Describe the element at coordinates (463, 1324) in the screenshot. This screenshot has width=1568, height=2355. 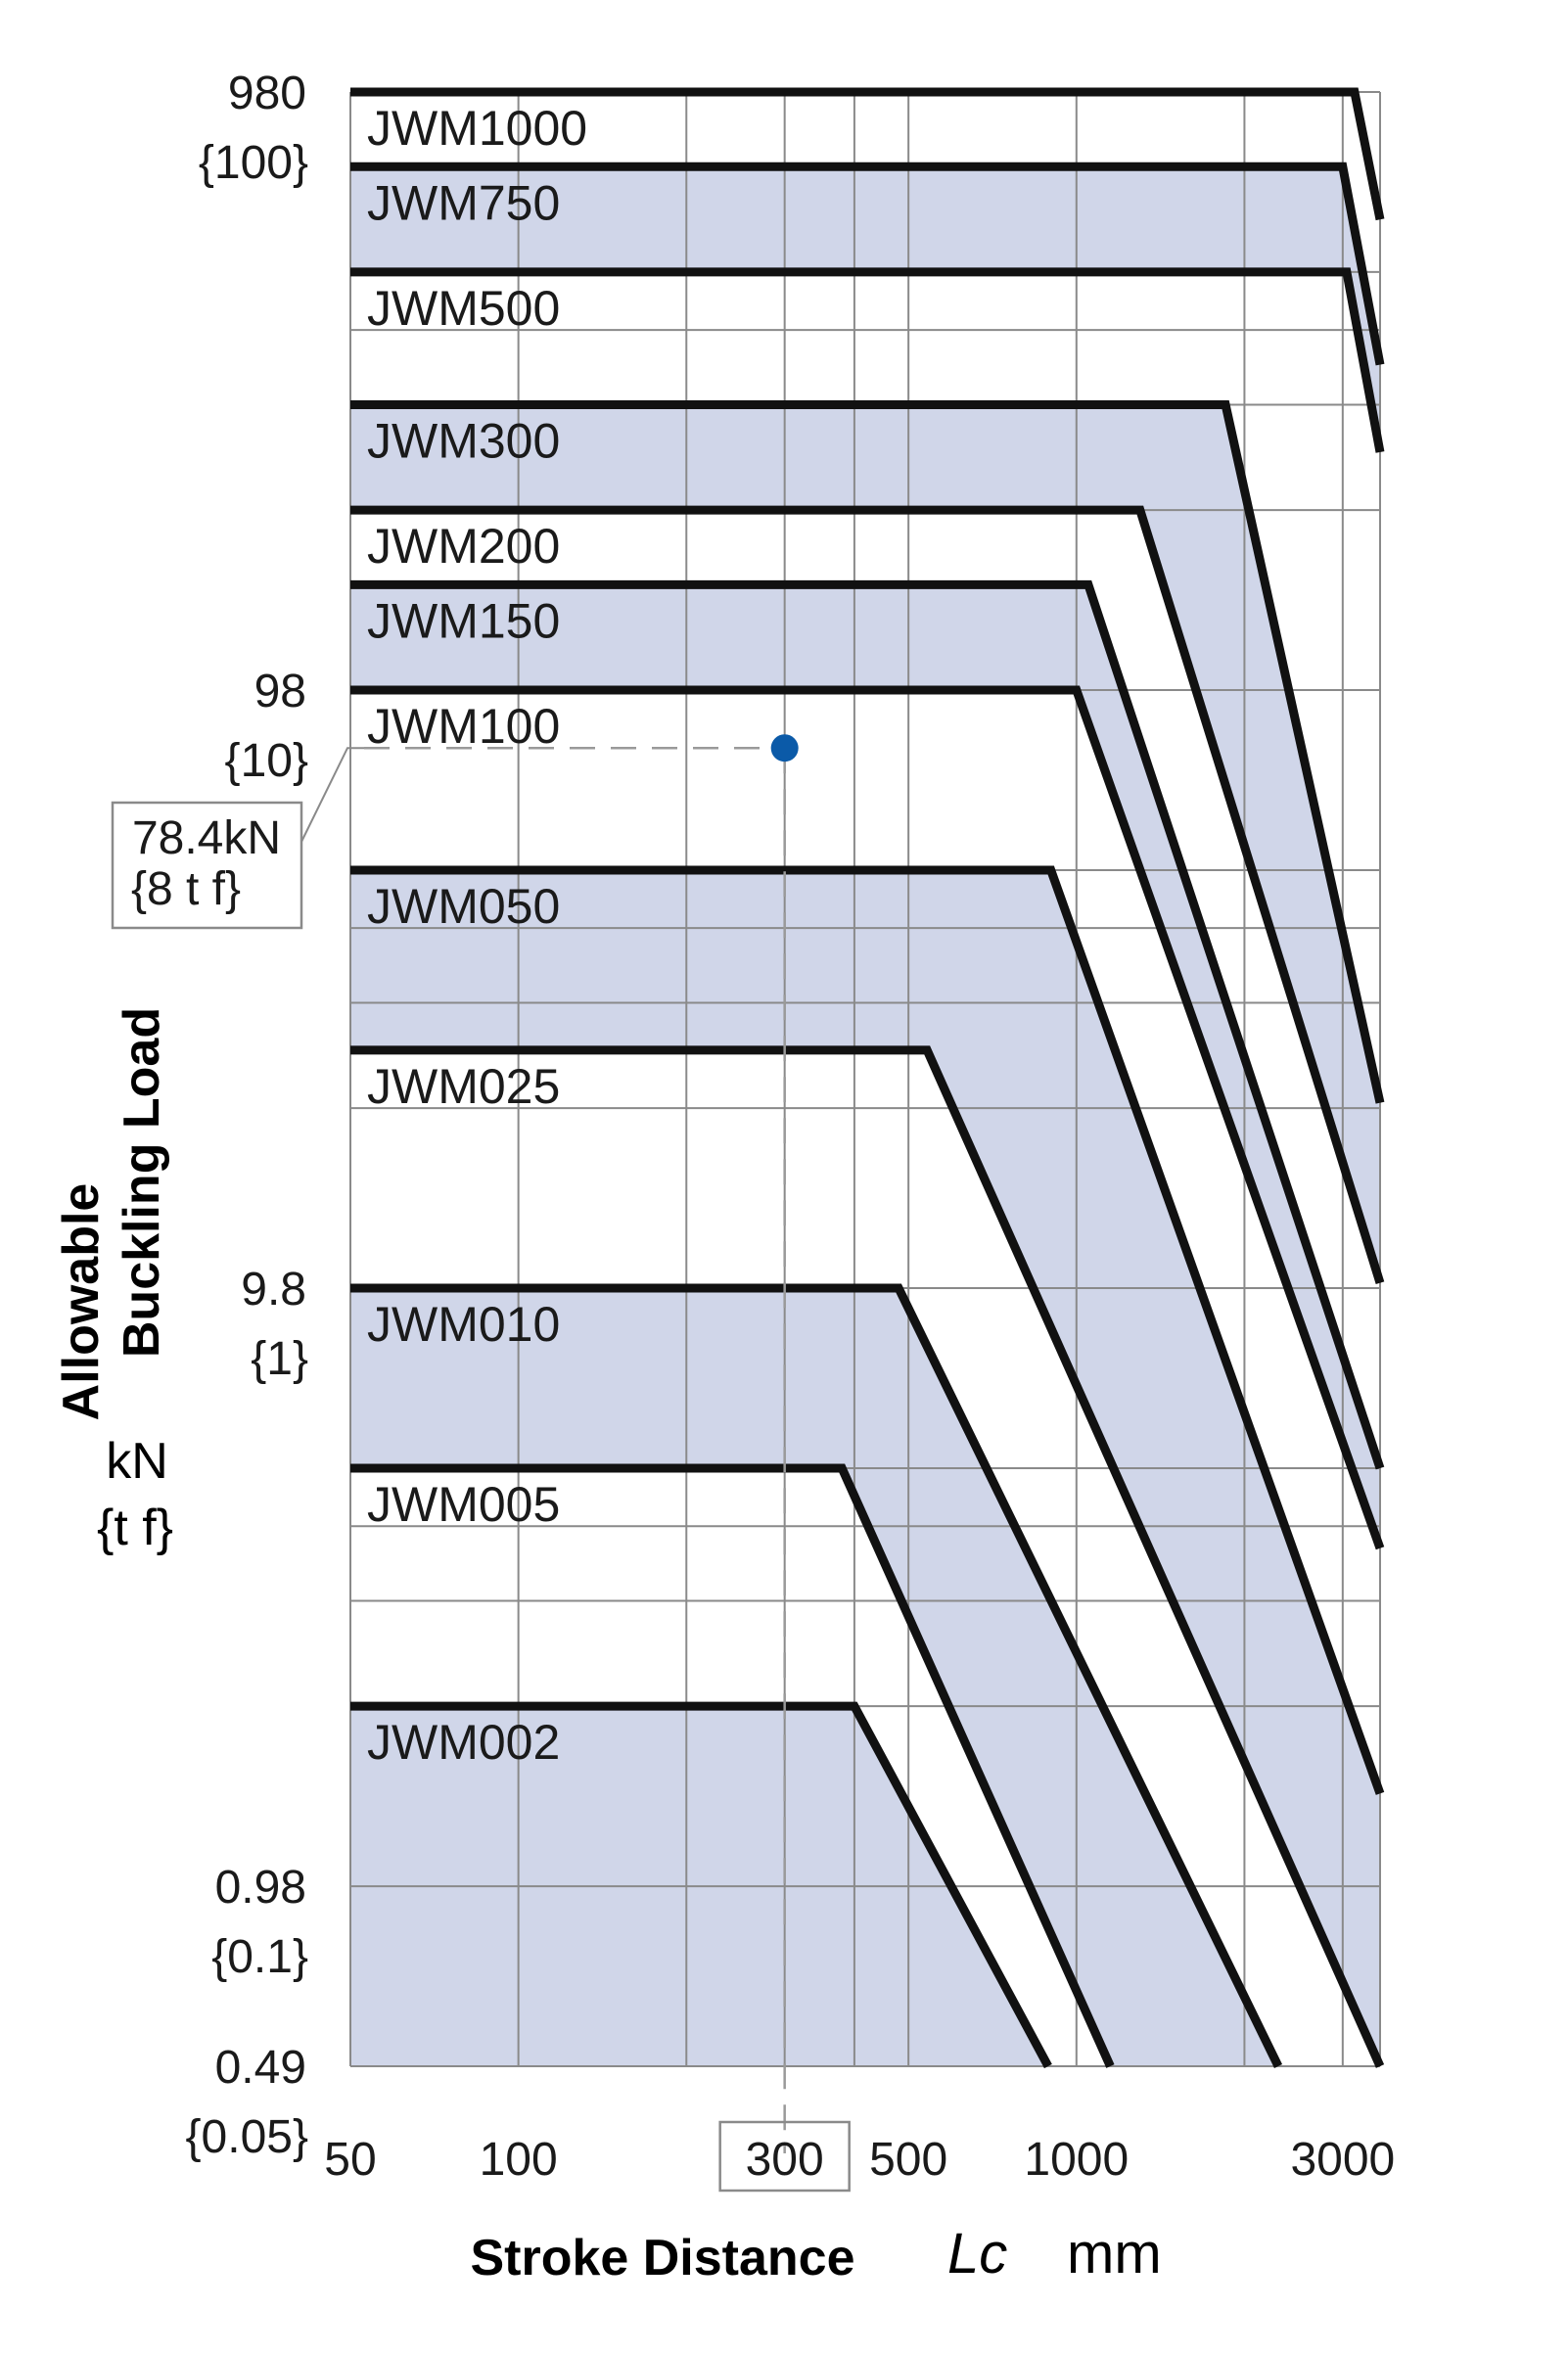
I see `series-label-jwm010: JWM010` at that location.